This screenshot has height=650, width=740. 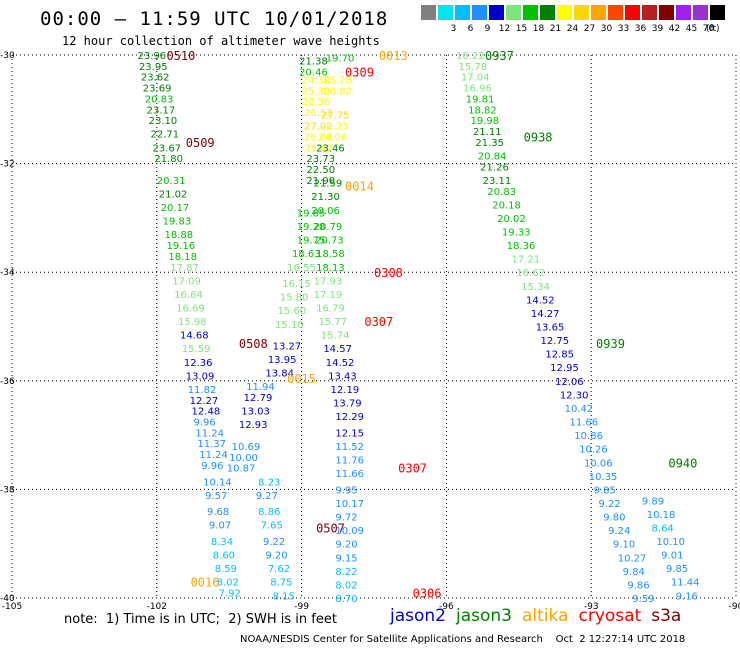 I want to click on wave-height-point: 10.87, so click(x=241, y=469).